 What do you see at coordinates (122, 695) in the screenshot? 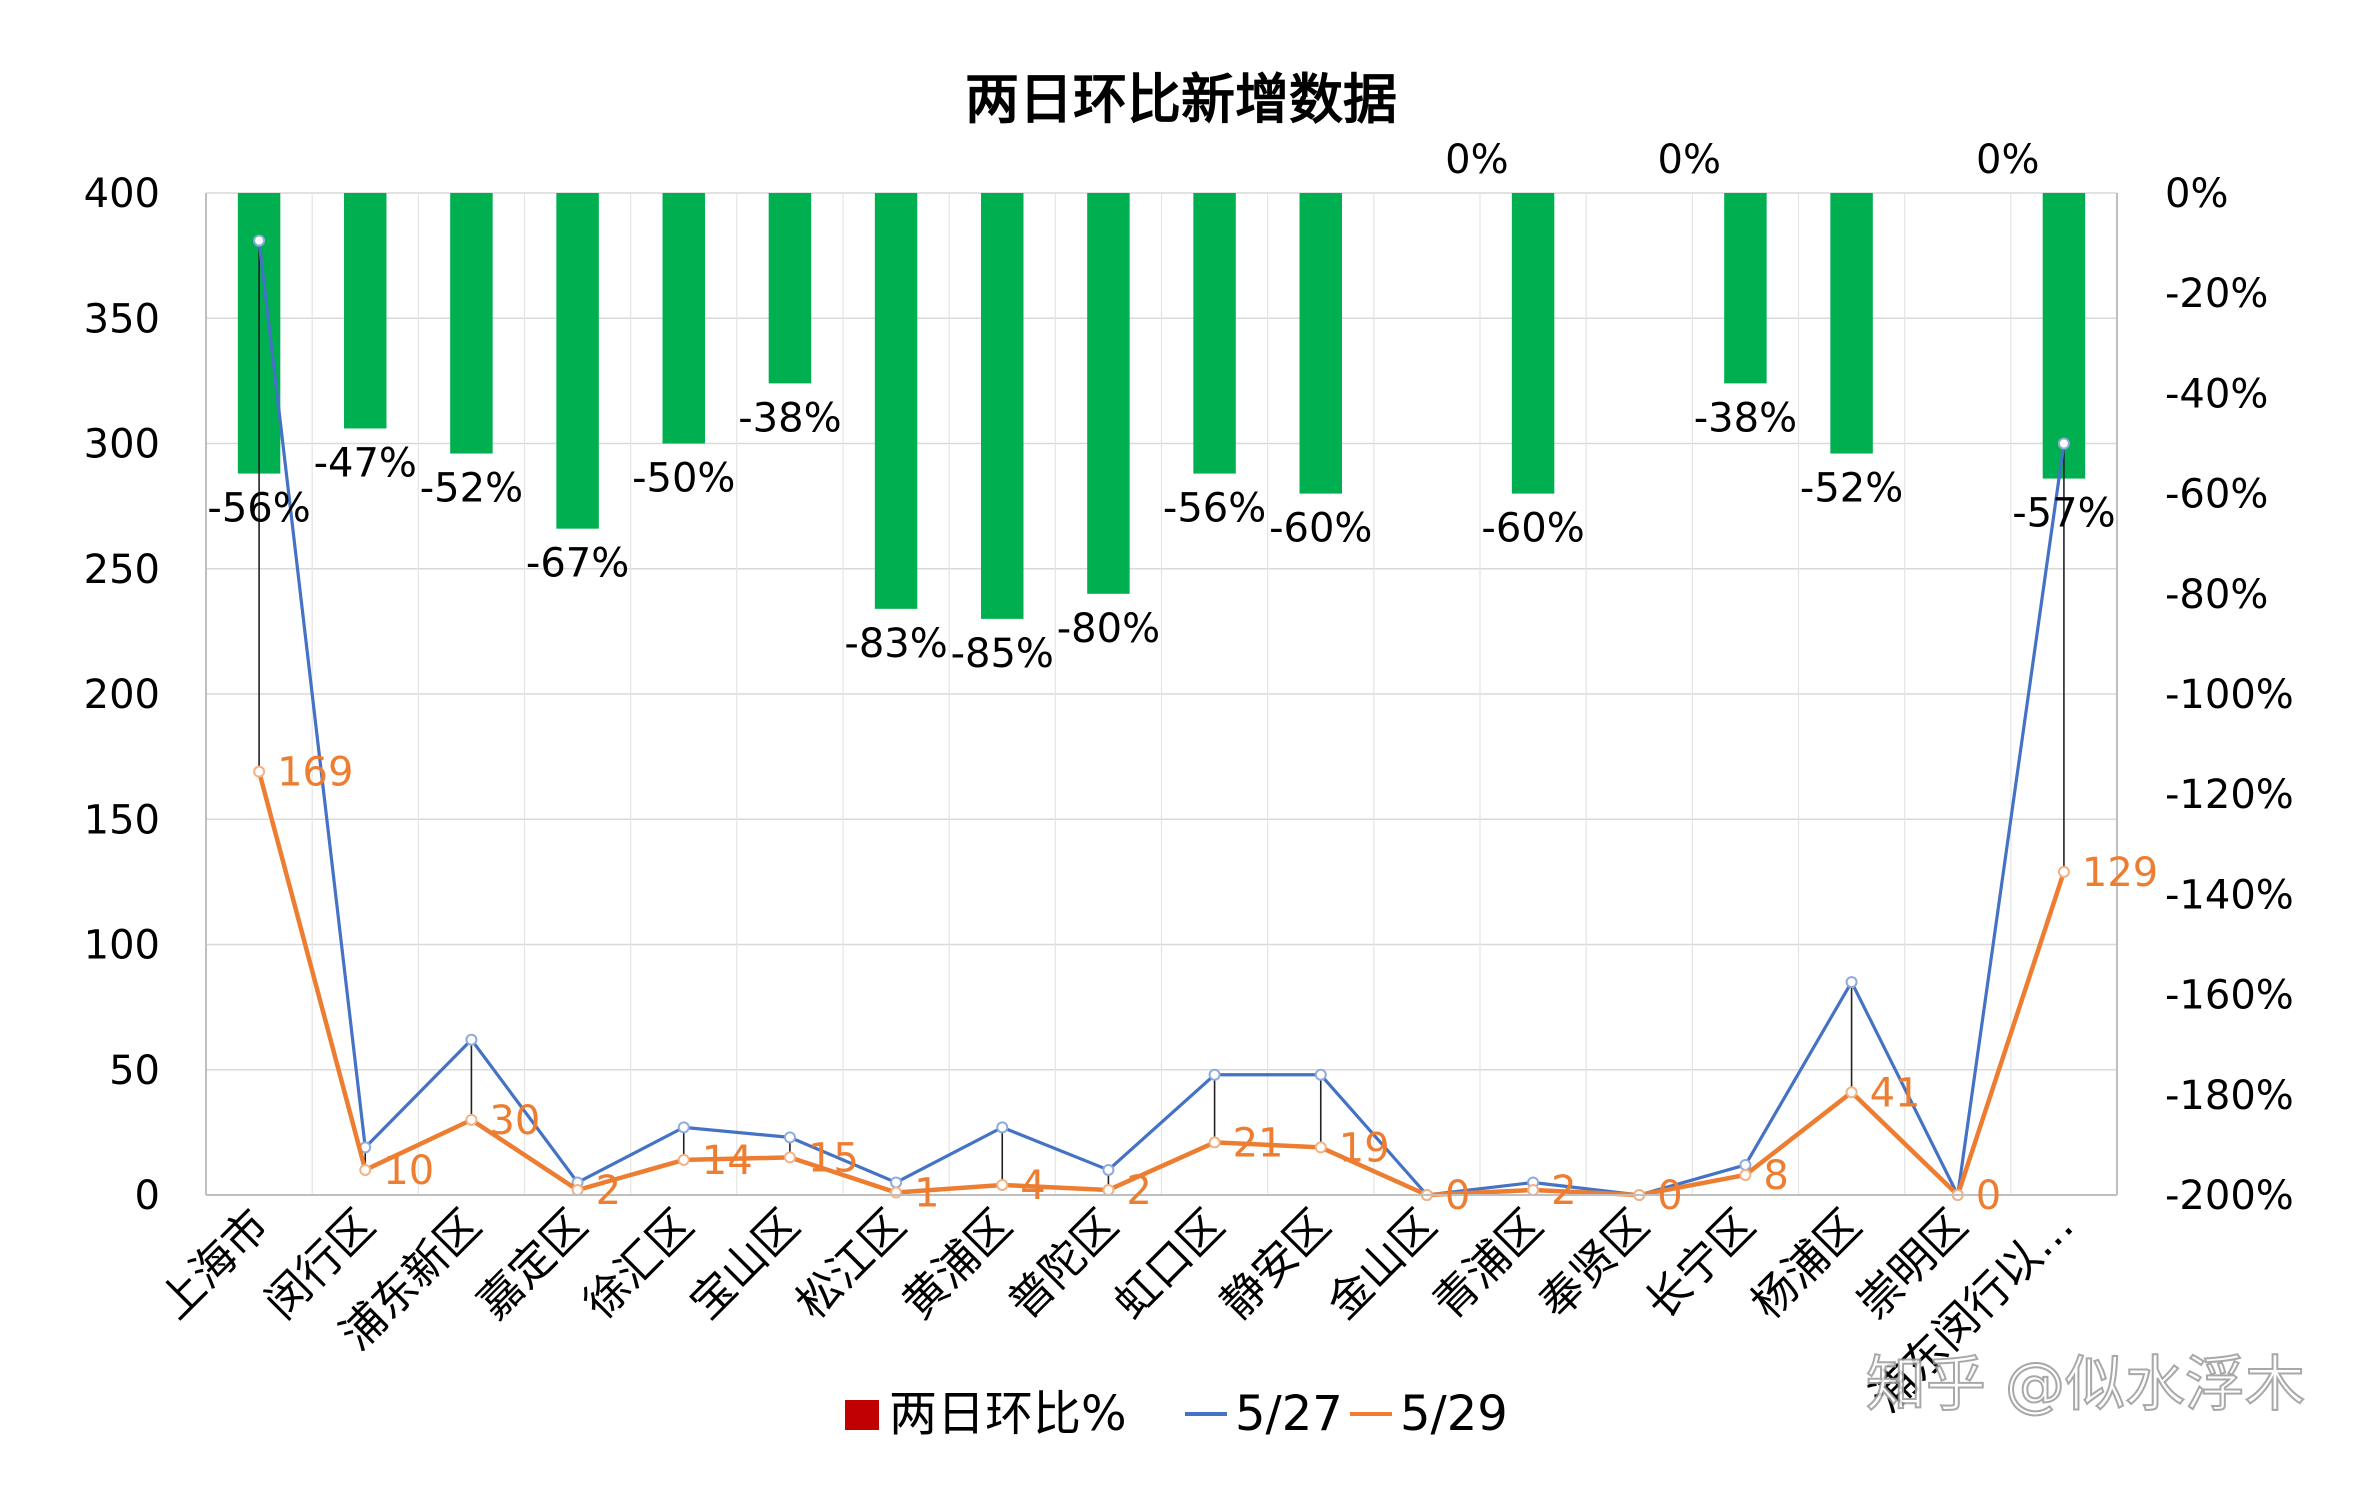
I see `left-tick-label: 200` at bounding box center [122, 695].